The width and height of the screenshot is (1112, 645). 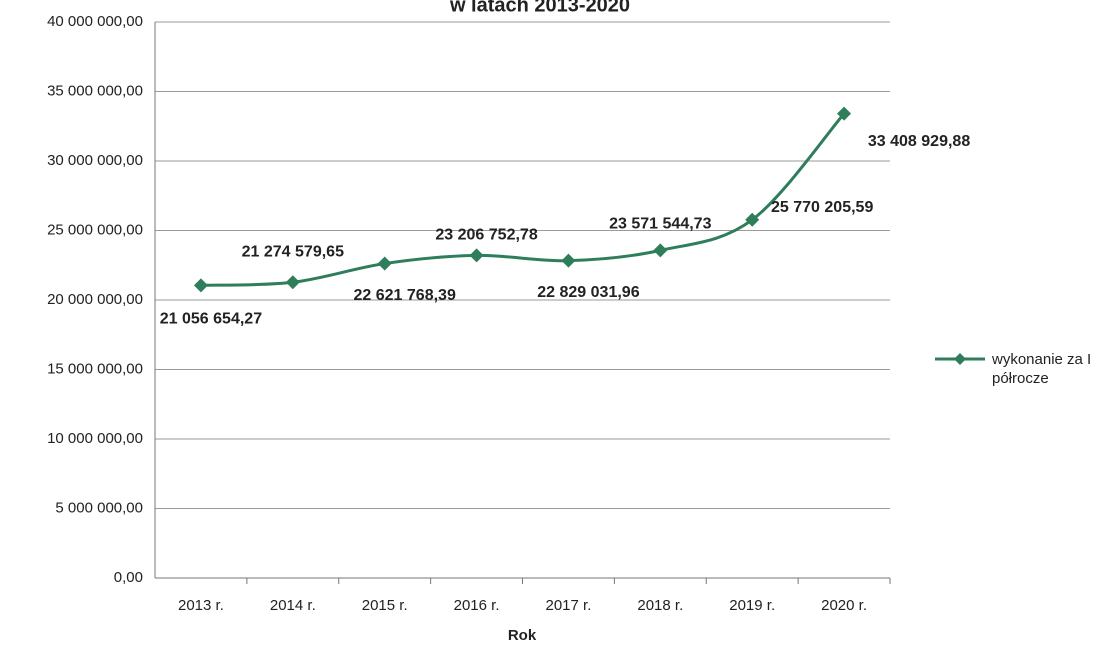 I want to click on x-tick-label: 2016 r., so click(x=477, y=605).